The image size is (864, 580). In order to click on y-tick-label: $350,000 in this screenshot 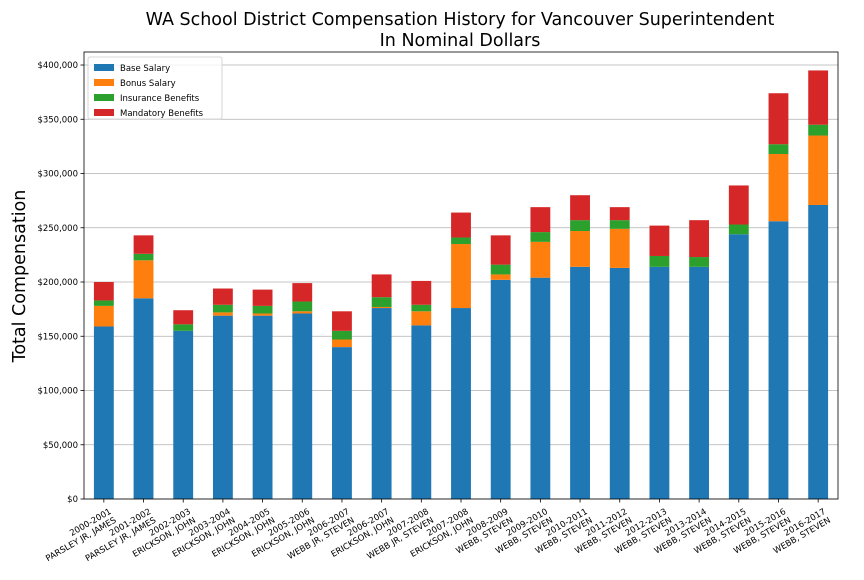, I will do `click(57, 120)`.